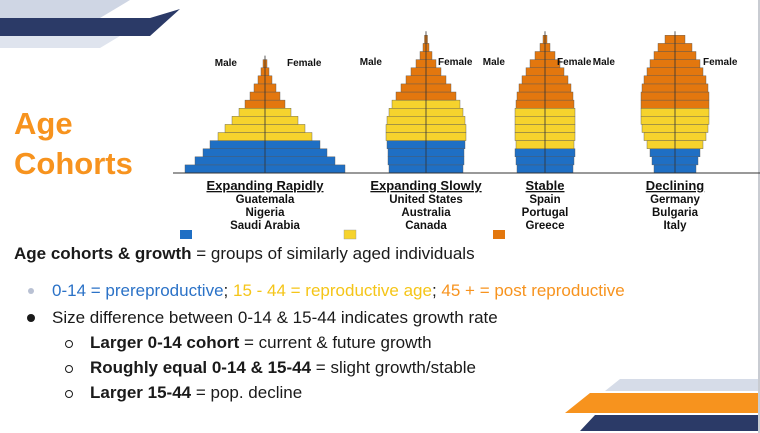  What do you see at coordinates (304, 63) in the screenshot?
I see `pyramid-1-female-label: Female` at bounding box center [304, 63].